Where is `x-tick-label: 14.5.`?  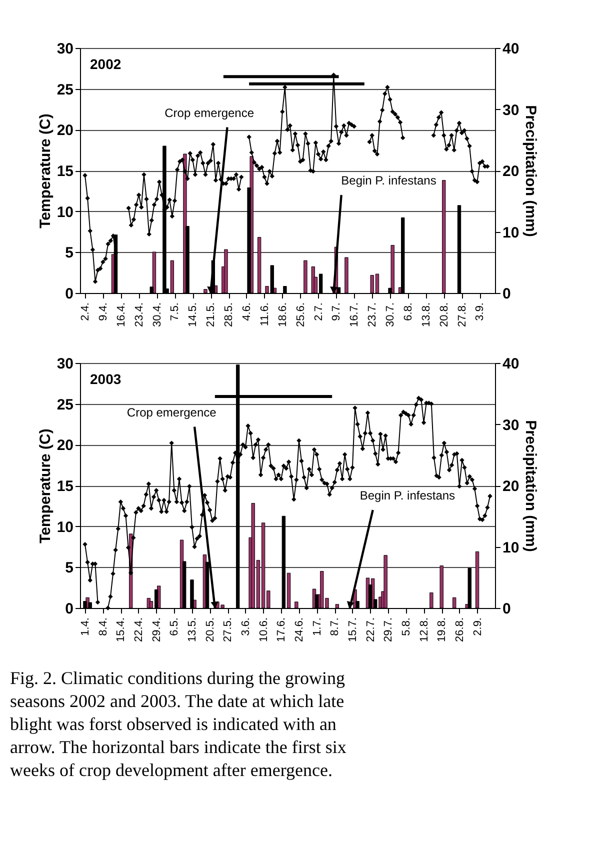
x-tick-label: 14.5. is located at coordinates (193, 314).